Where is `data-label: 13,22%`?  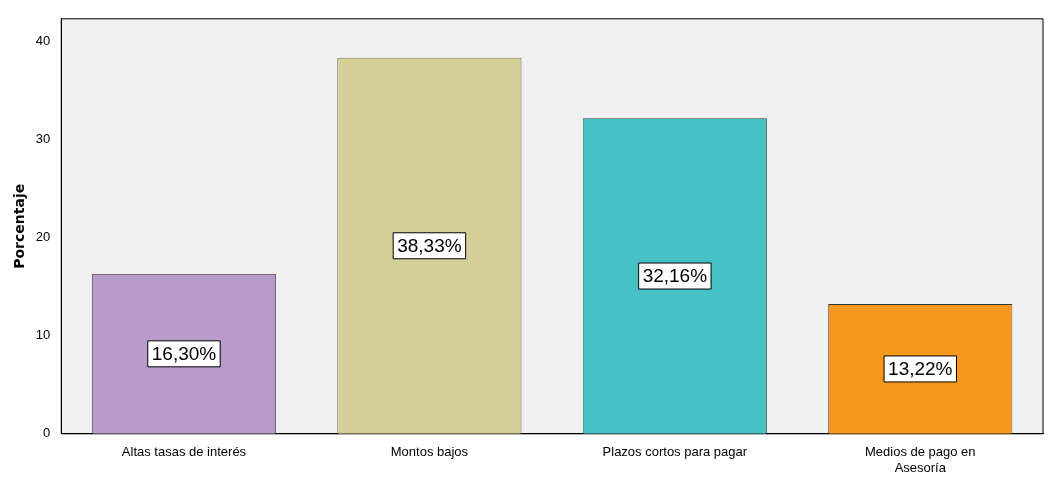 data-label: 13,22% is located at coordinates (920, 369).